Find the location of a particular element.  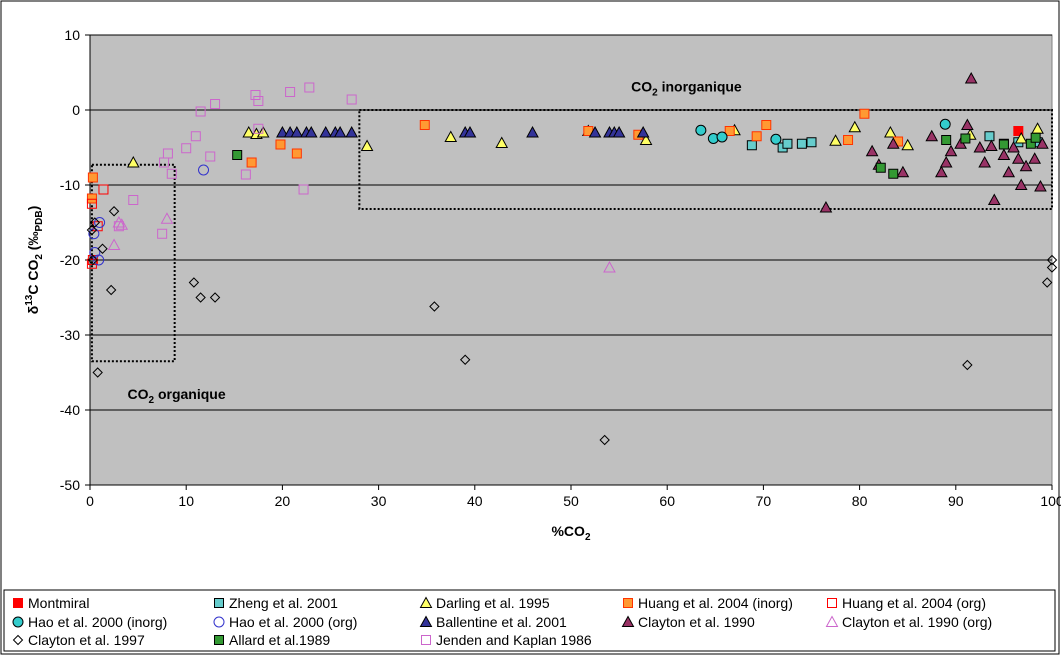

legend-label: Allard et al.1989 is located at coordinates (279, 640).